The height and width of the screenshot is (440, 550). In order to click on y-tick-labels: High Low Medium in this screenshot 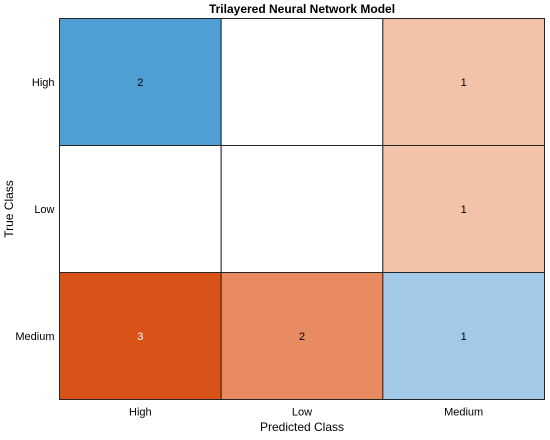, I will do `click(34, 210)`.